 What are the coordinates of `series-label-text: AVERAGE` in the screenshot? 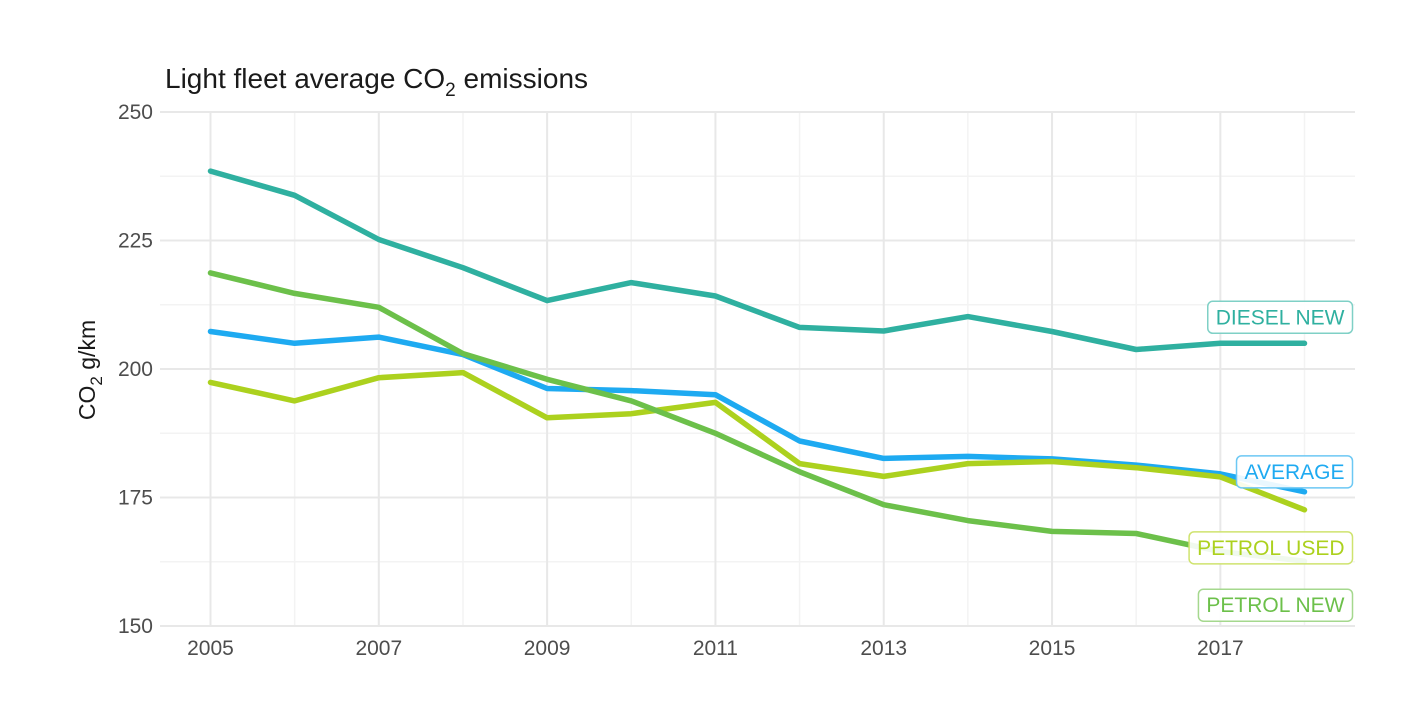 It's located at (1295, 472).